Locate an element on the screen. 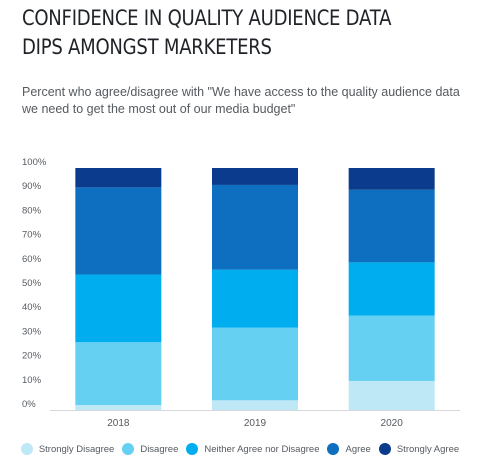  bar-segment-2020-strongly-agree is located at coordinates (391, 179).